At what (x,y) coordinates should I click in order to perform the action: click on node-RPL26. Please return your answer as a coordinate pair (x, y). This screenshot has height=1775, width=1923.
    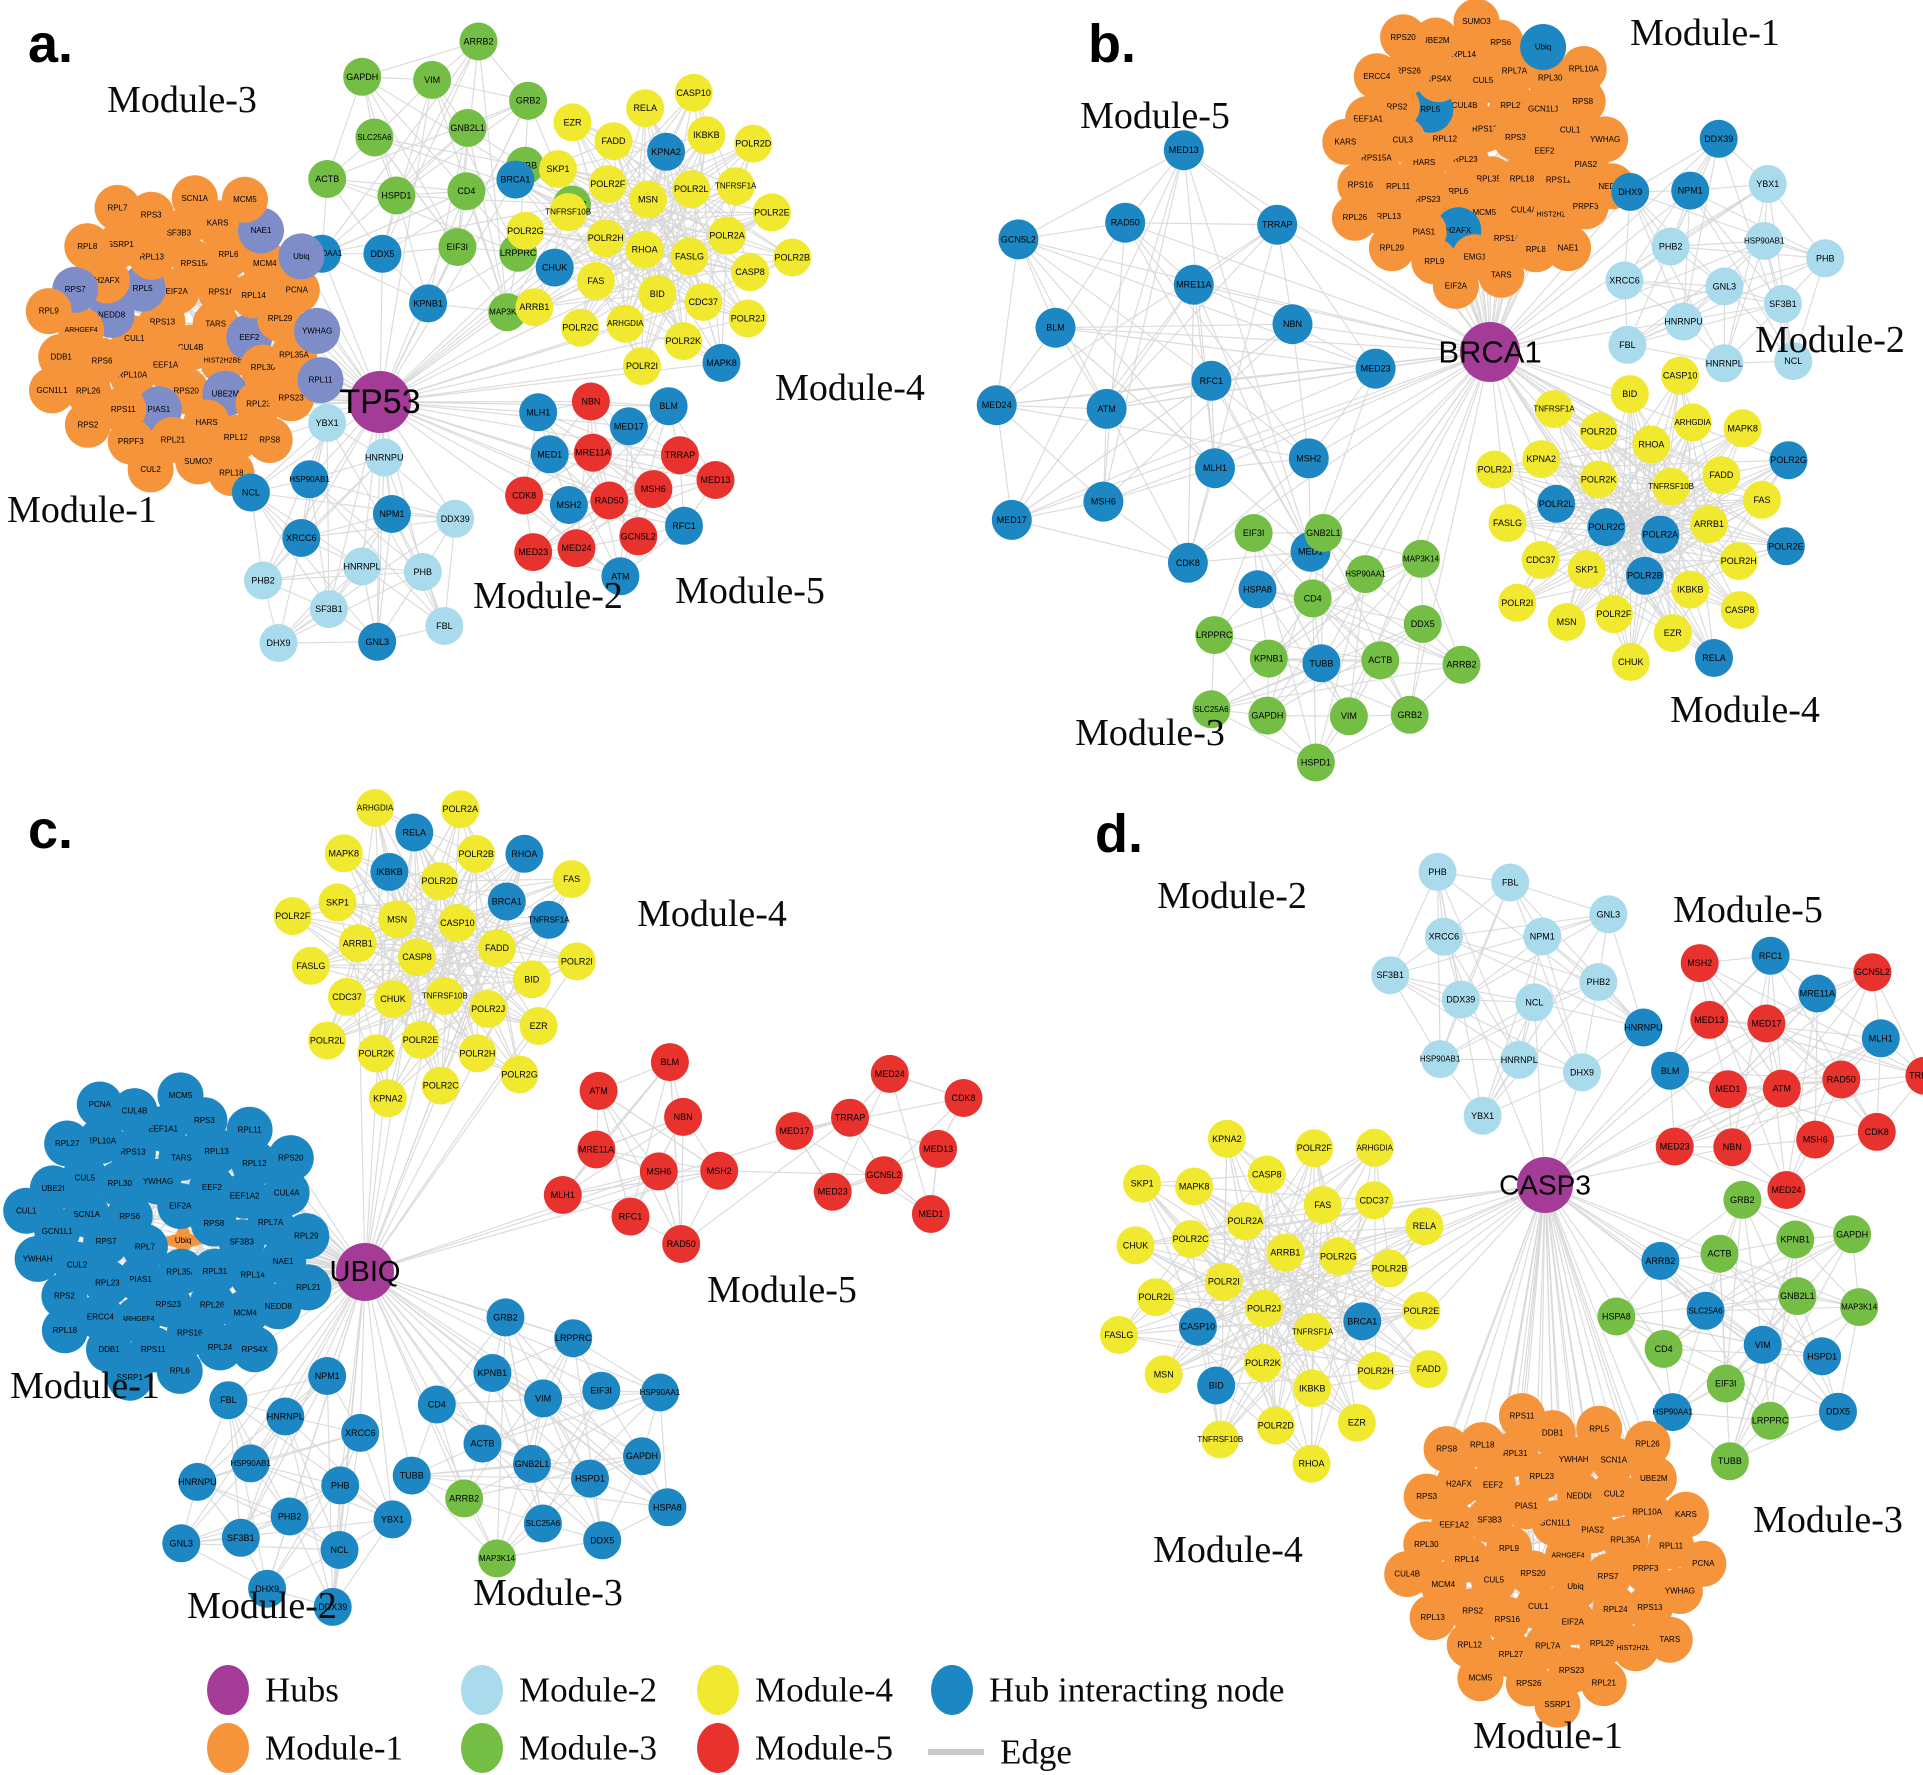
    Looking at the image, I should click on (1354, 217).